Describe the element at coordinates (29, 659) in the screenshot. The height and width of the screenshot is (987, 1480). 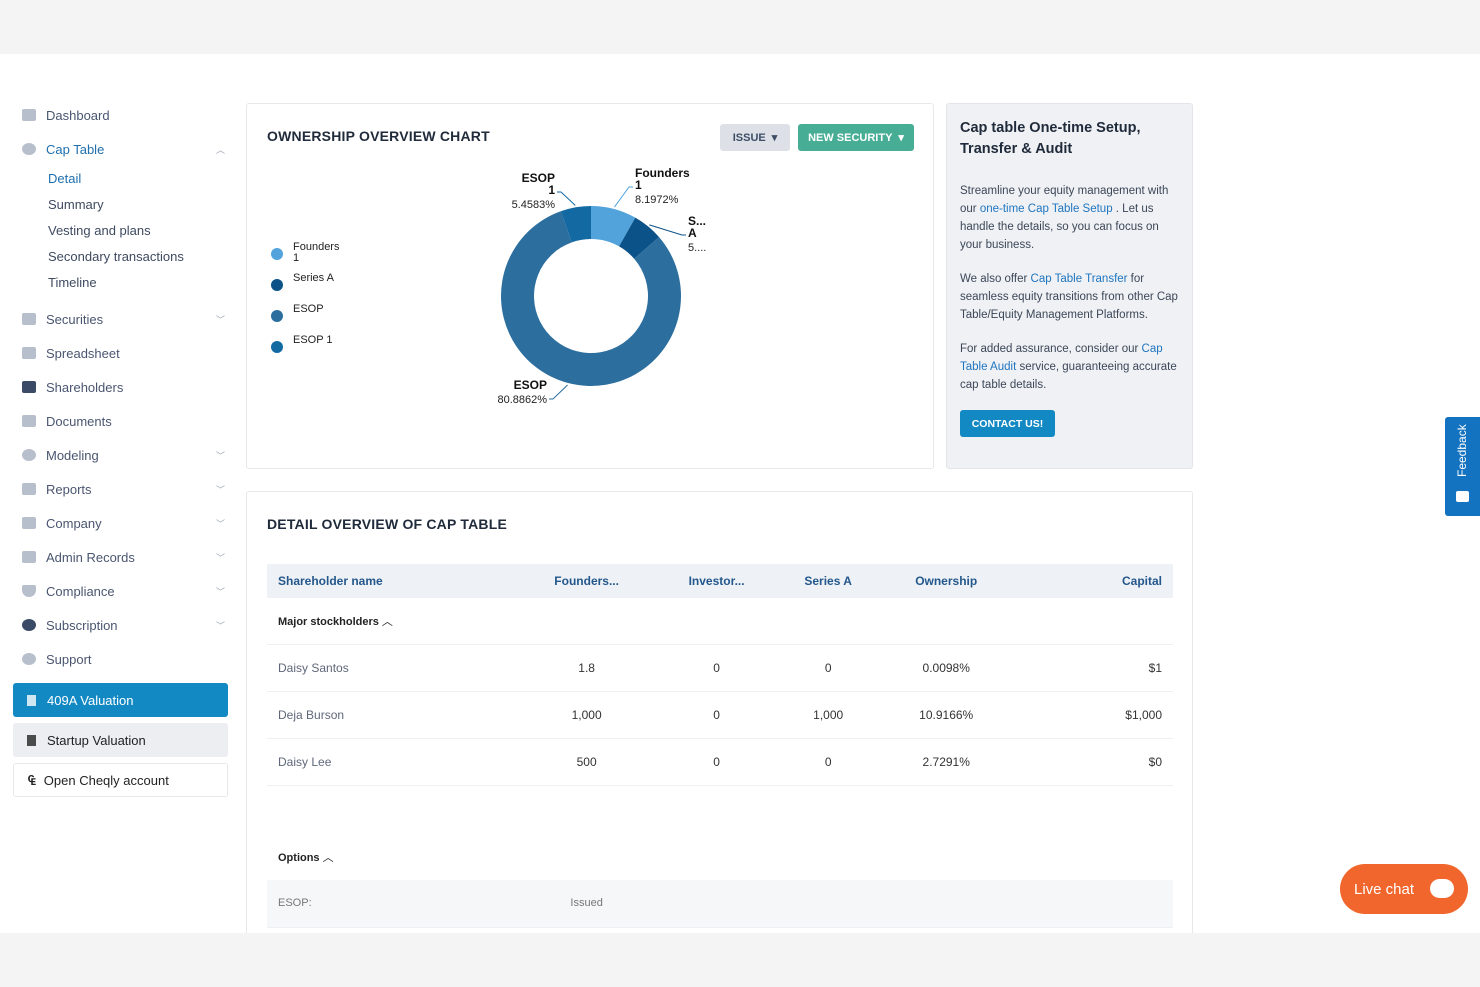
I see `support-icon` at that location.